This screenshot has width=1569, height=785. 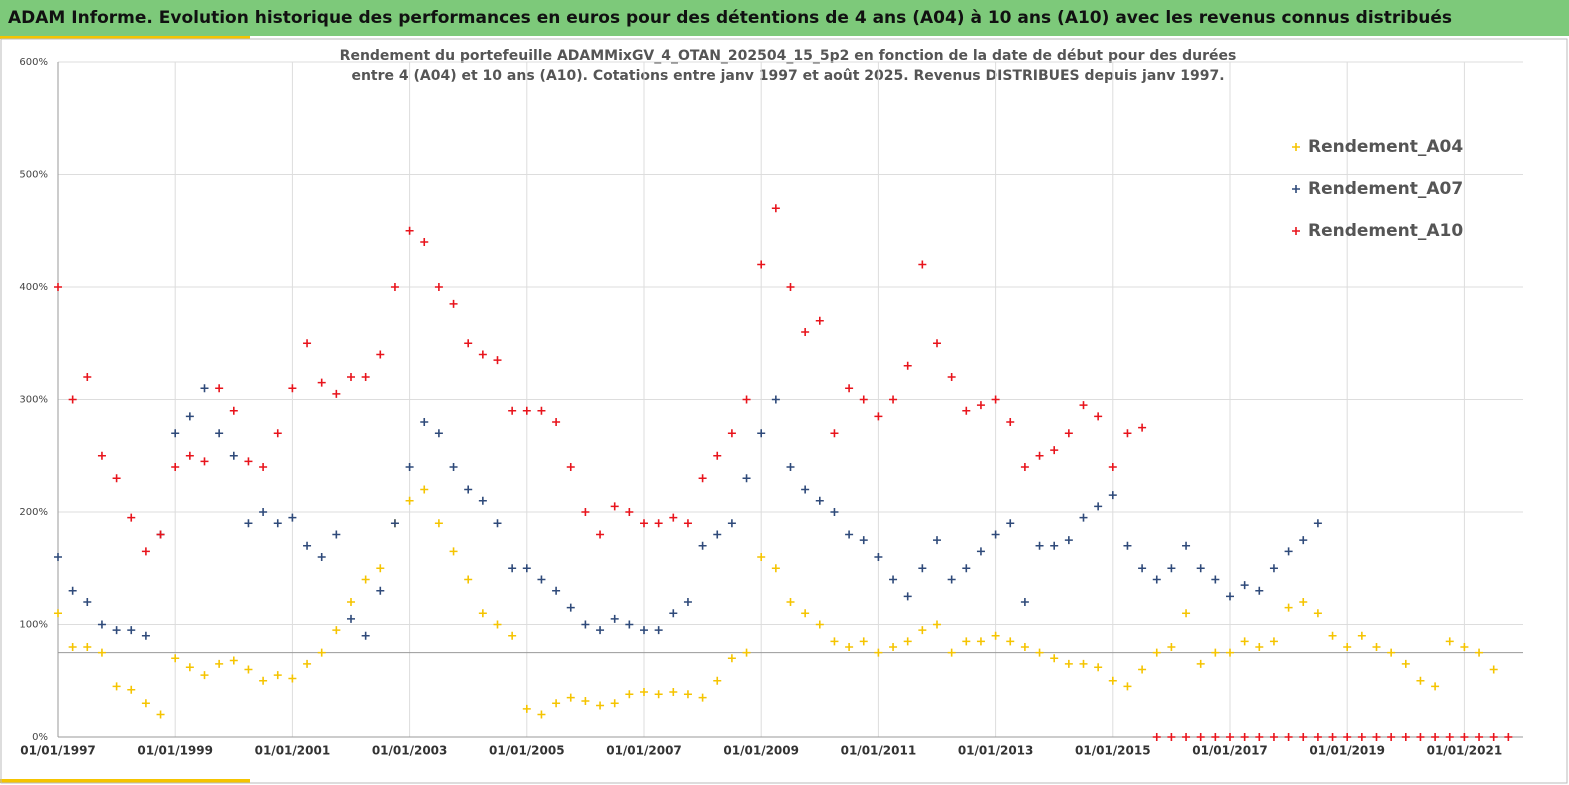 What do you see at coordinates (1230, 751) in the screenshot?
I see `x-tick-label: 01/01/2017` at bounding box center [1230, 751].